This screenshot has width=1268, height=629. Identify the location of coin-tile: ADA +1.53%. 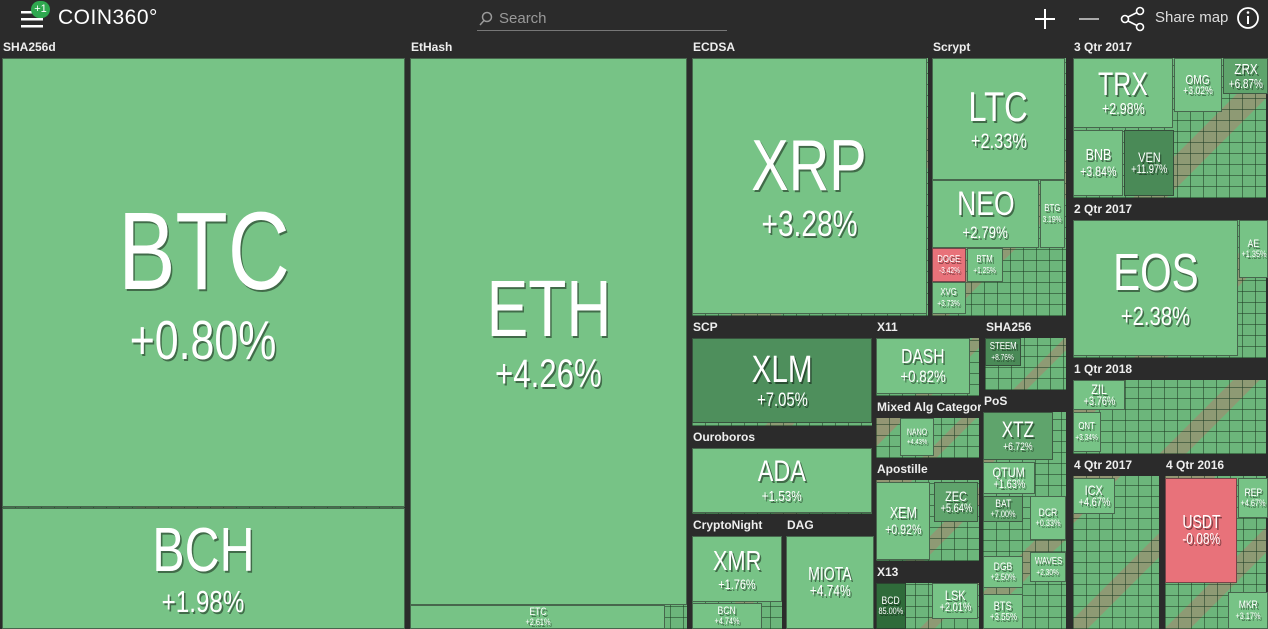
(782, 480).